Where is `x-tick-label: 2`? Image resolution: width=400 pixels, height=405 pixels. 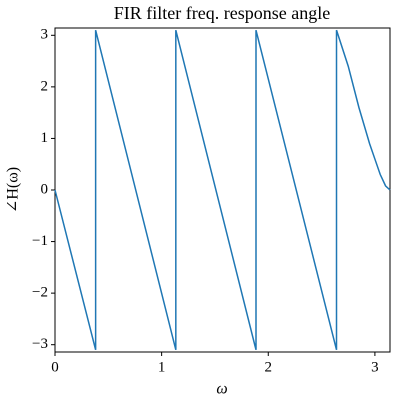
x-tick-label: 2 is located at coordinates (269, 367).